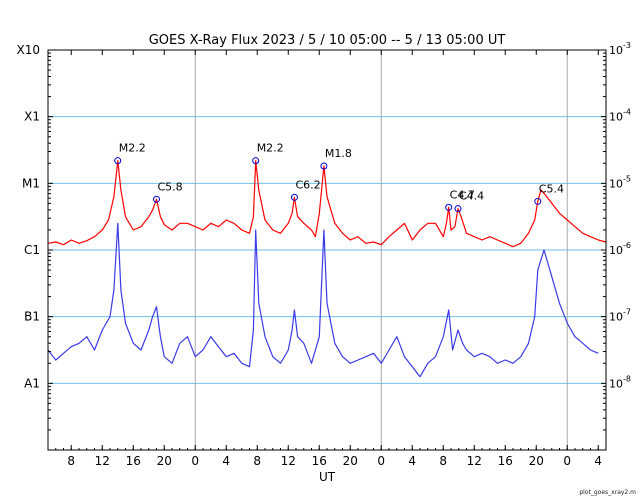  I want to click on flare-label: C5.4, so click(551, 188).